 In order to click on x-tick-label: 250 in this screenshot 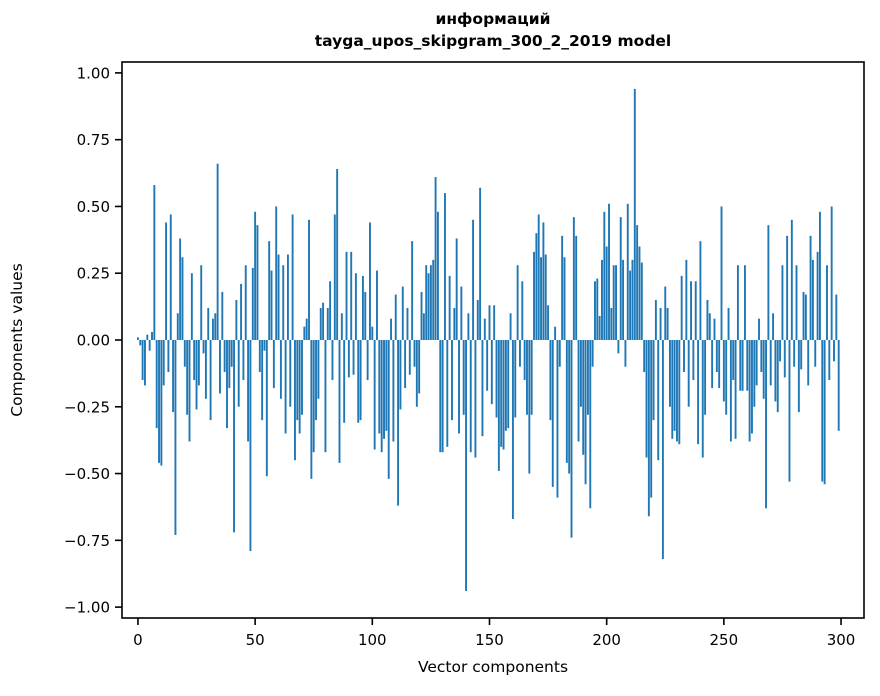, I will do `click(724, 640)`.